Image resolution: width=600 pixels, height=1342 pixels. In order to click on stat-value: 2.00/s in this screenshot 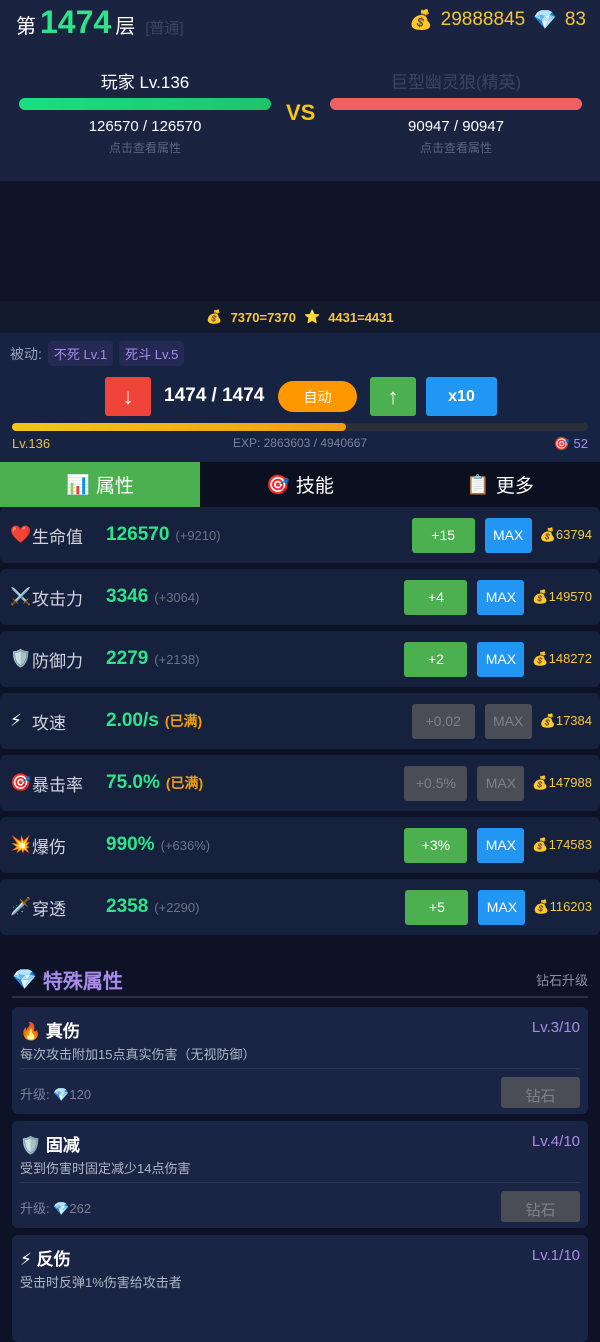, I will do `click(132, 720)`.